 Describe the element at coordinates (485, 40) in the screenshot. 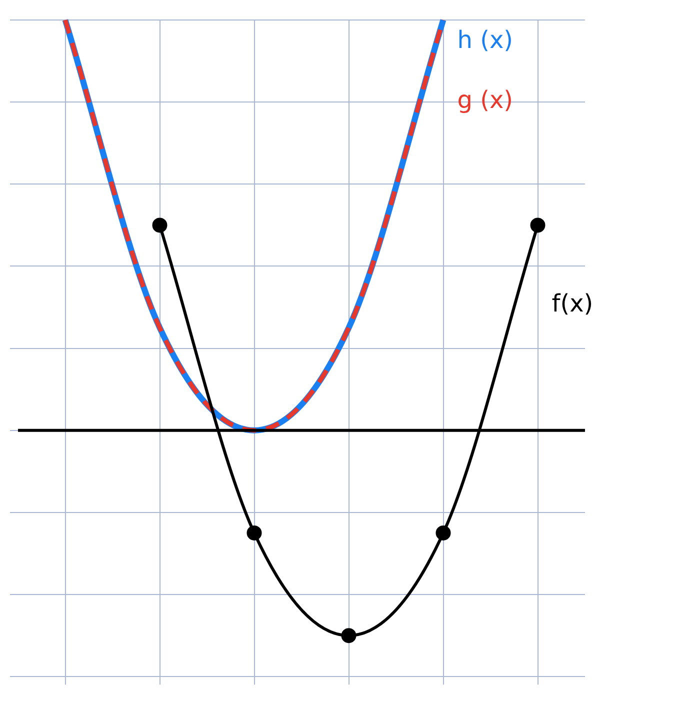

I see `series-label: h (x)` at that location.